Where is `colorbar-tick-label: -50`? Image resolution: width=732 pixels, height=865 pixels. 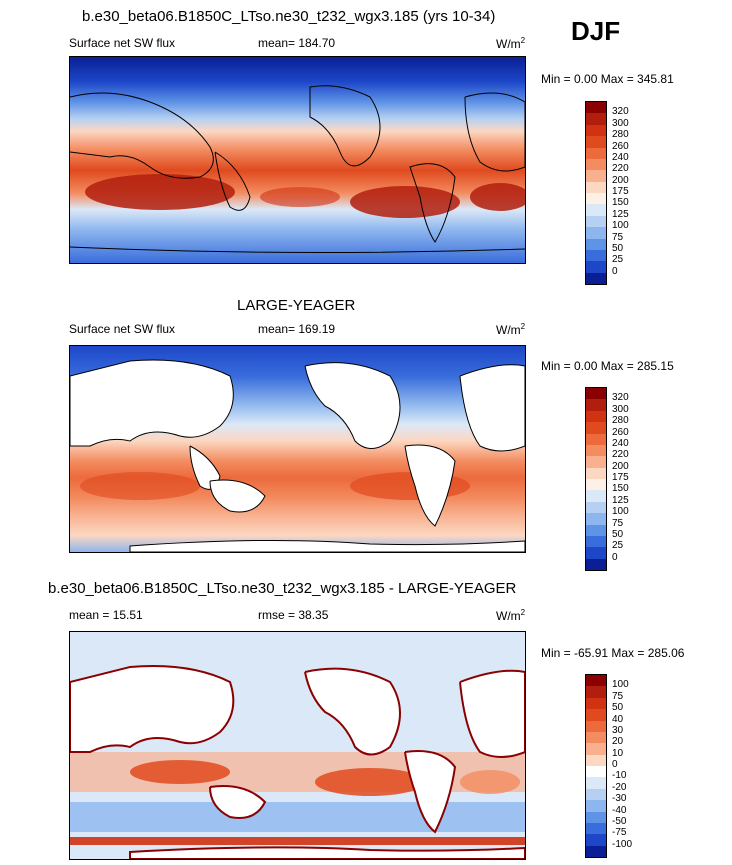
colorbar-tick-label: -50 is located at coordinates (619, 821).